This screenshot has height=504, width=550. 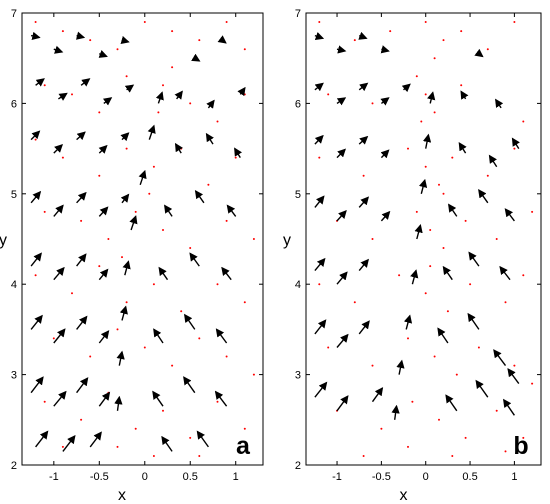 What do you see at coordinates (298, 285) in the screenshot?
I see `y-tick-label: 4` at bounding box center [298, 285].